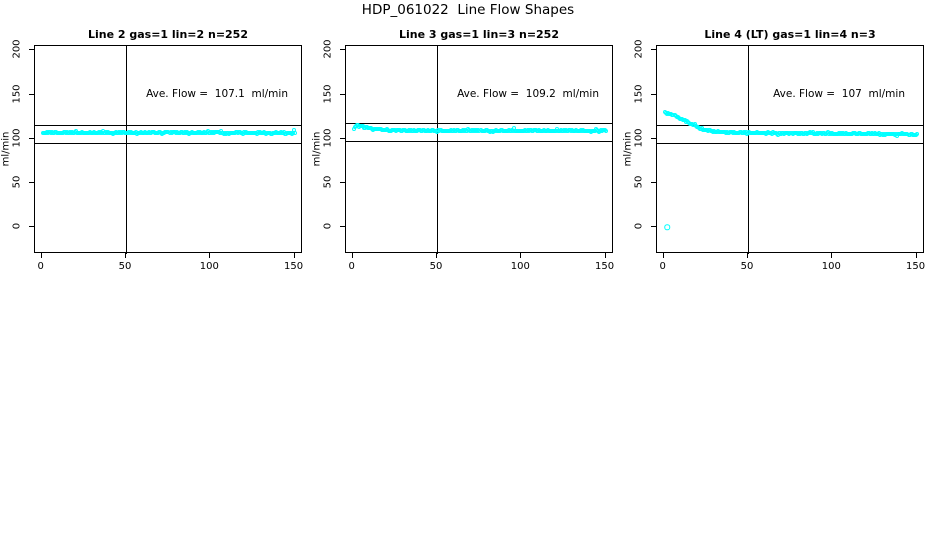 The width and height of the screenshot is (936, 540). What do you see at coordinates (478, 34) in the screenshot?
I see `panel-title: Line 3 gas=1 lin=3 n=252` at bounding box center [478, 34].